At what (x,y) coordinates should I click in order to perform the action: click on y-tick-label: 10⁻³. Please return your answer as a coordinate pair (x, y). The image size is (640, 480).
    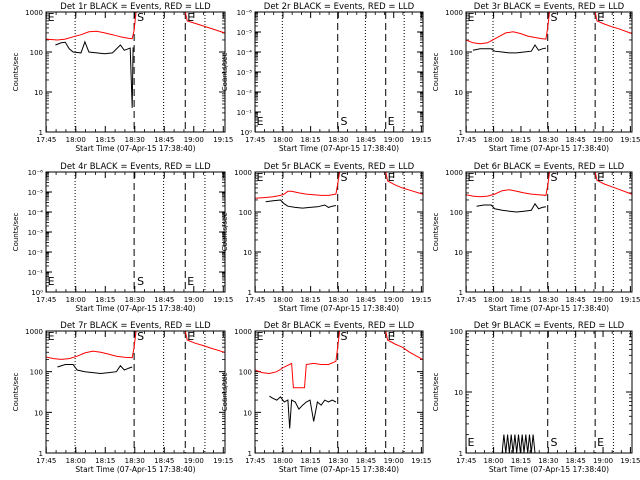
    Looking at the image, I should click on (245, 73).